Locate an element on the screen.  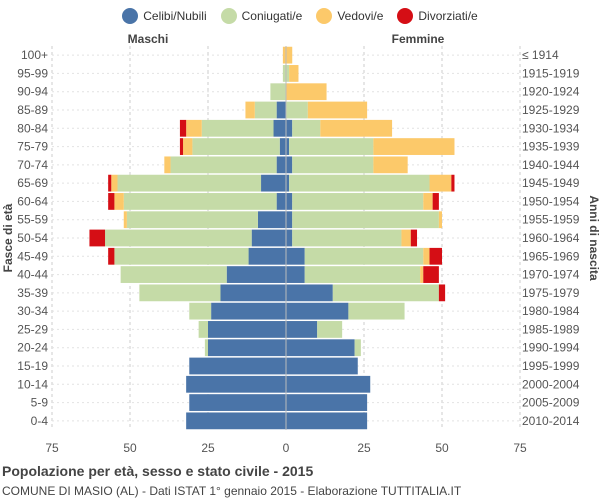
legend-swatch-coniugati is located at coordinates (228, 16).